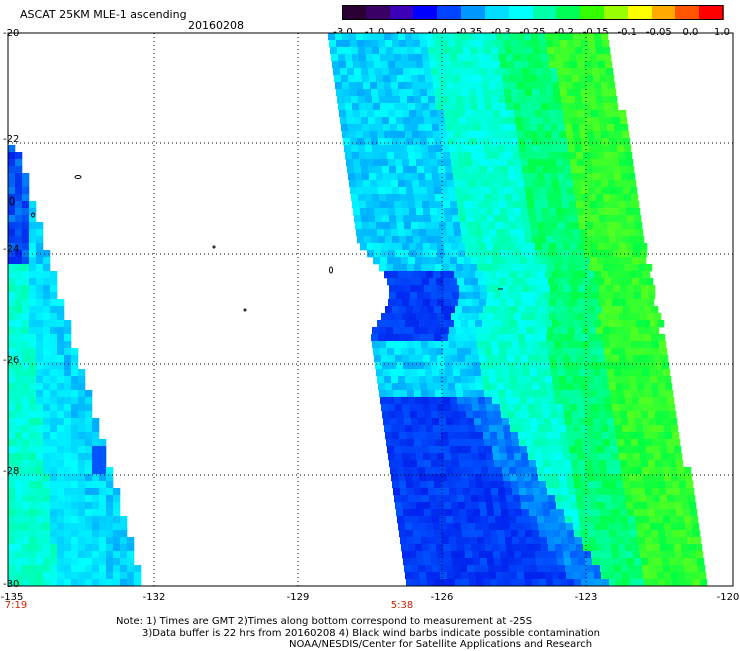  What do you see at coordinates (16, 605) in the screenshot?
I see `pass-time-left: 7:19` at bounding box center [16, 605].